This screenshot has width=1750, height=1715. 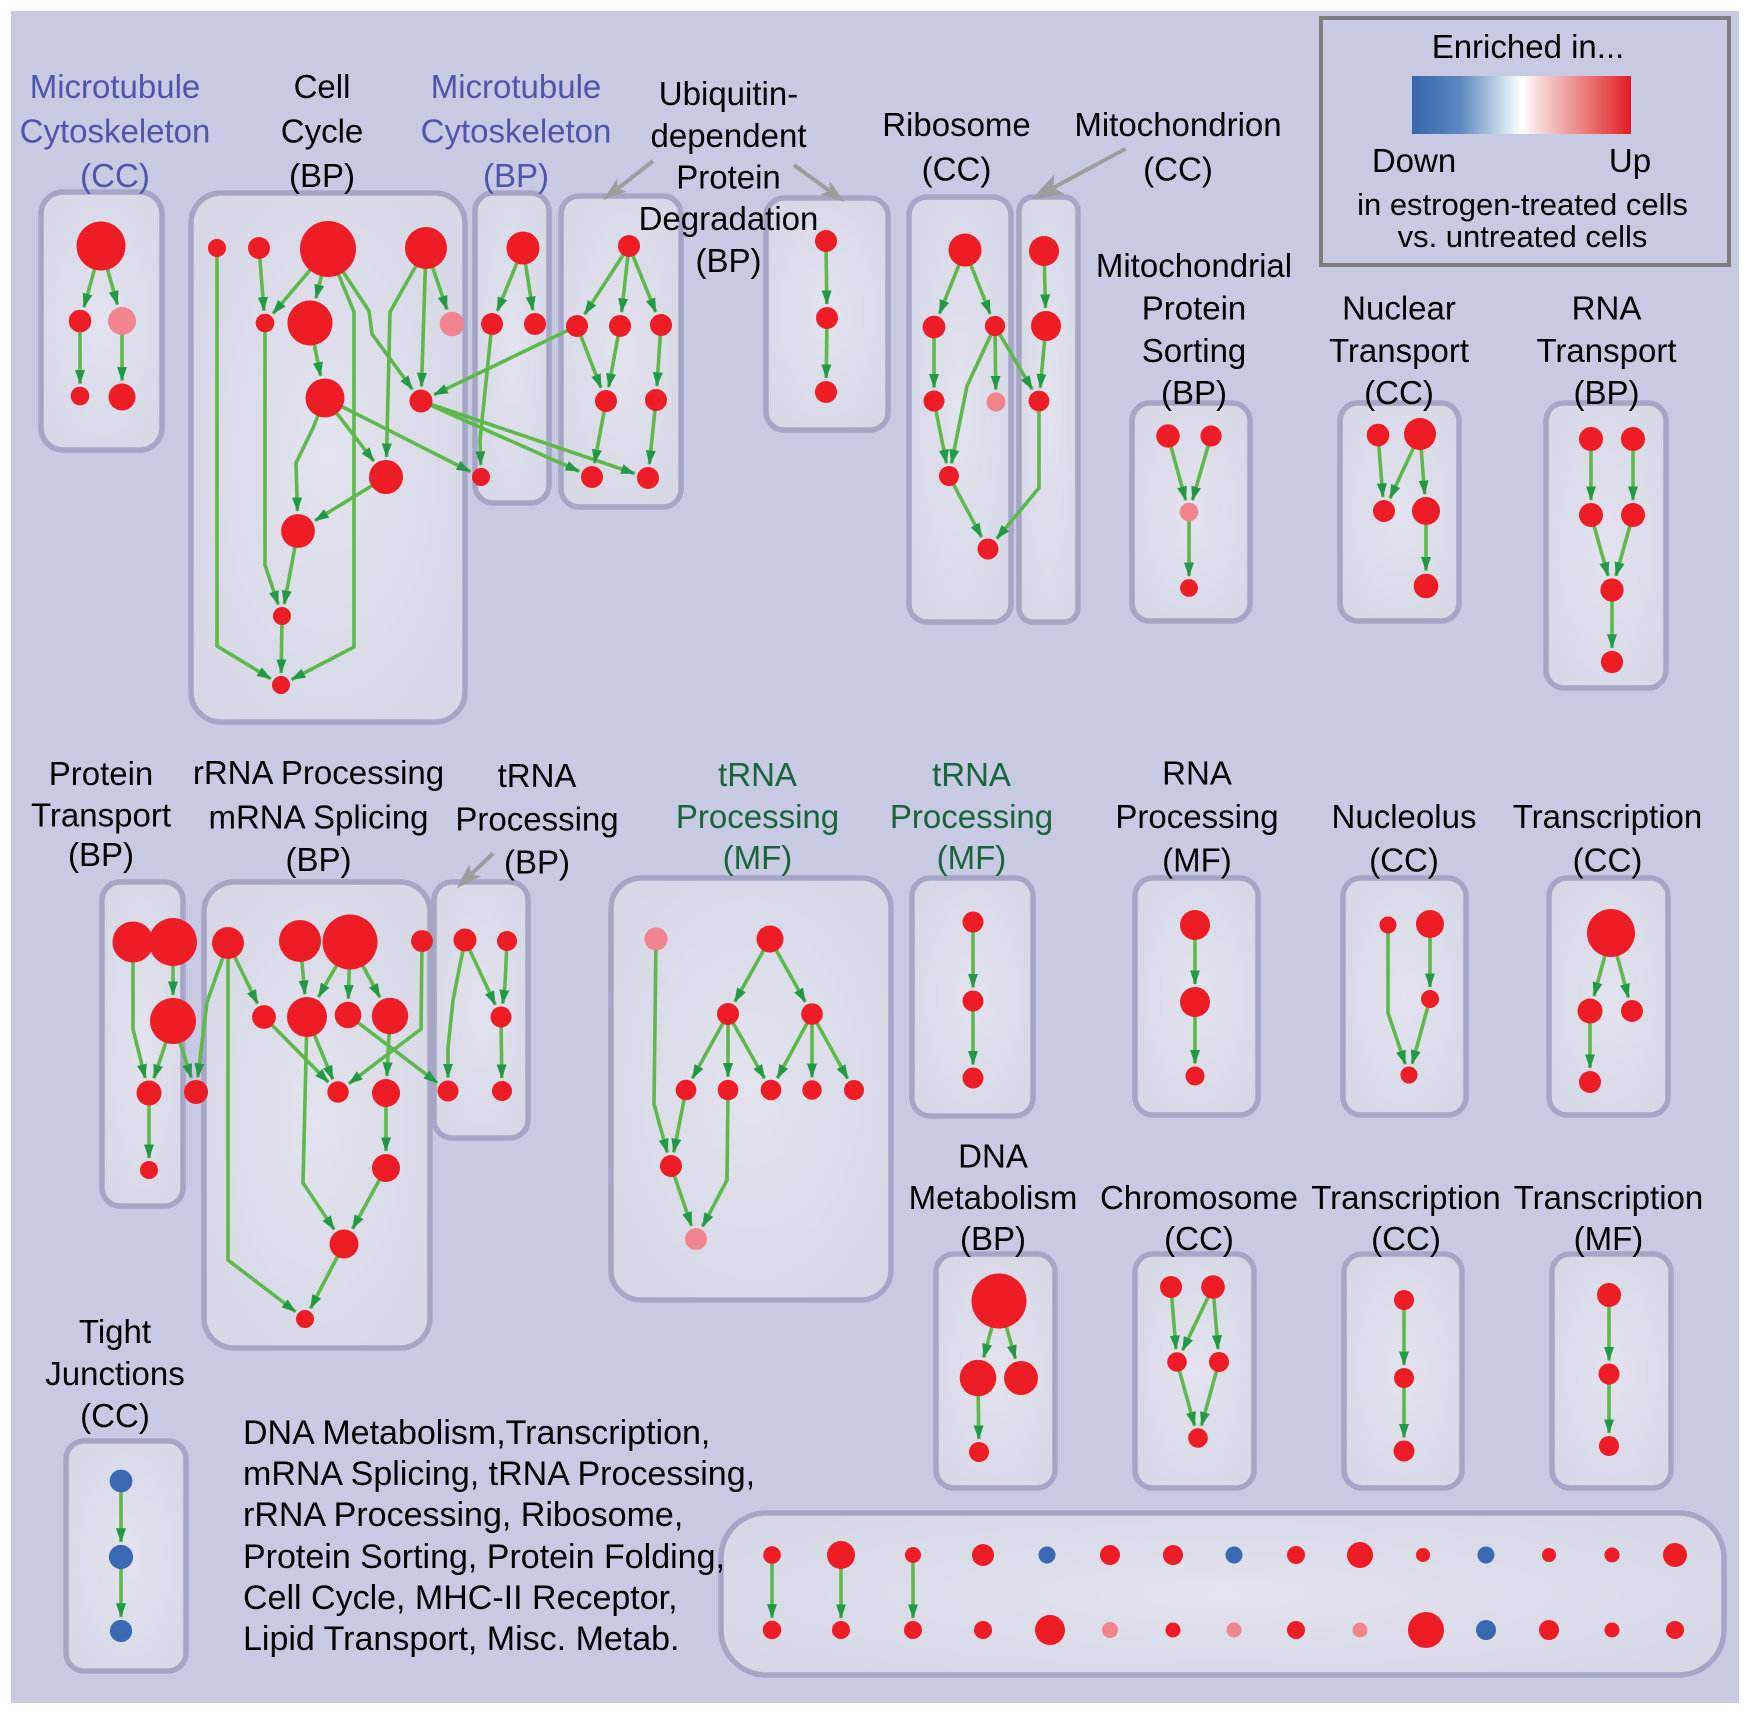 What do you see at coordinates (1199, 1197) in the screenshot?
I see `svg-text: Chromosome` at bounding box center [1199, 1197].